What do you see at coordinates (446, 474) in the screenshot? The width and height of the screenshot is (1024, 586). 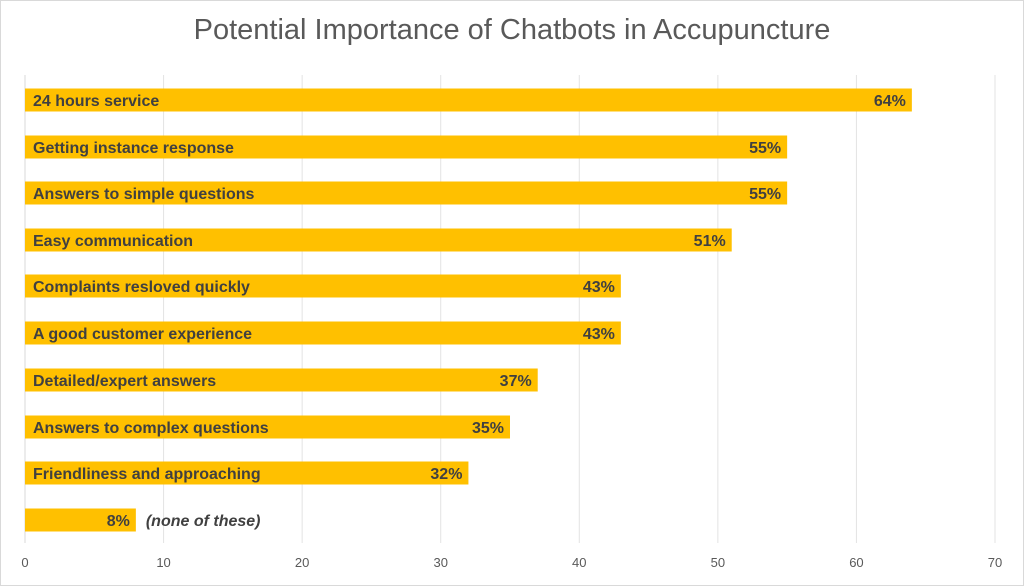 I see `data-label: 32%` at bounding box center [446, 474].